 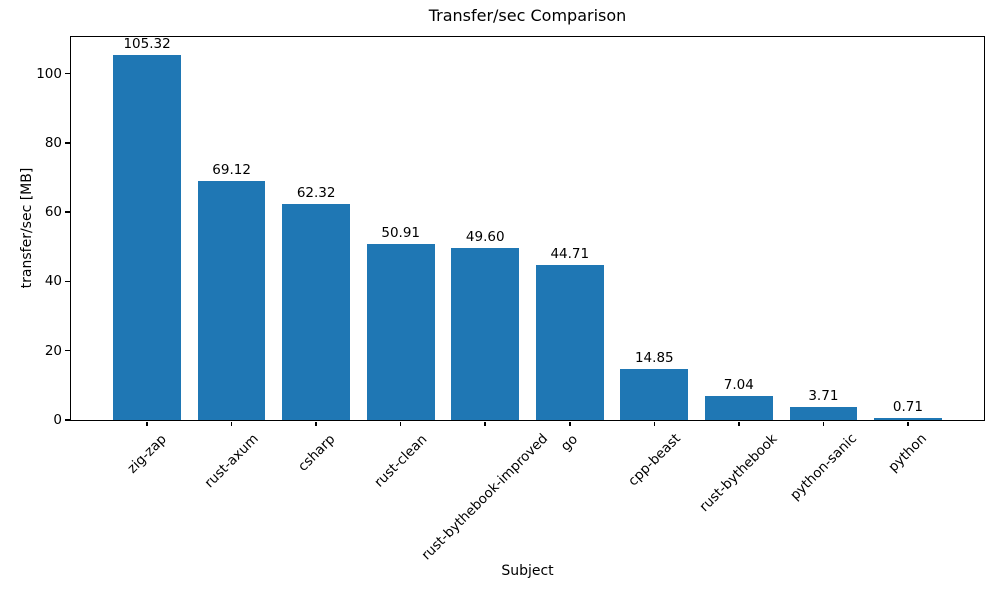 What do you see at coordinates (527, 571) in the screenshot?
I see `x-axis-label: Subject` at bounding box center [527, 571].